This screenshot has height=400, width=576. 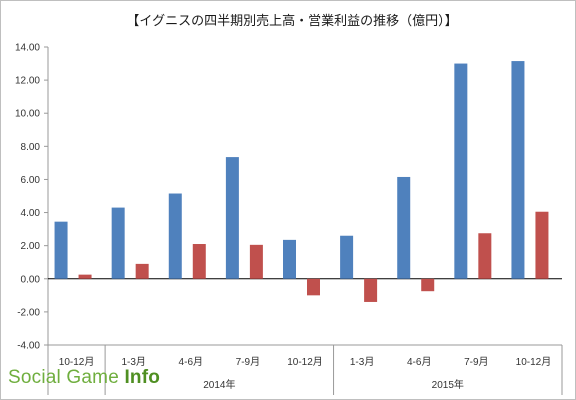 I want to click on year-group-label: 2014年, so click(x=219, y=384).